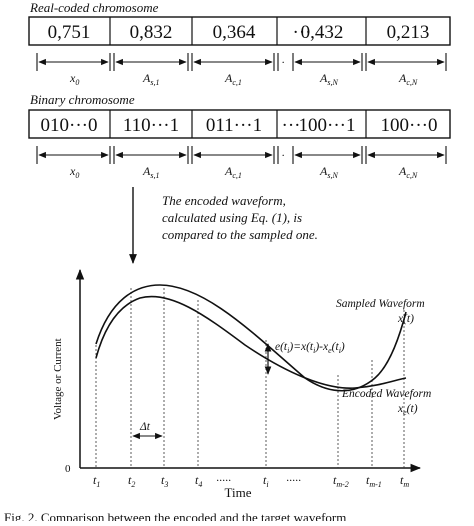 This screenshot has height=526, width=474. Describe the element at coordinates (232, 217) in the screenshot. I see `note-line-2: calculated using Eq. (1), is` at that location.